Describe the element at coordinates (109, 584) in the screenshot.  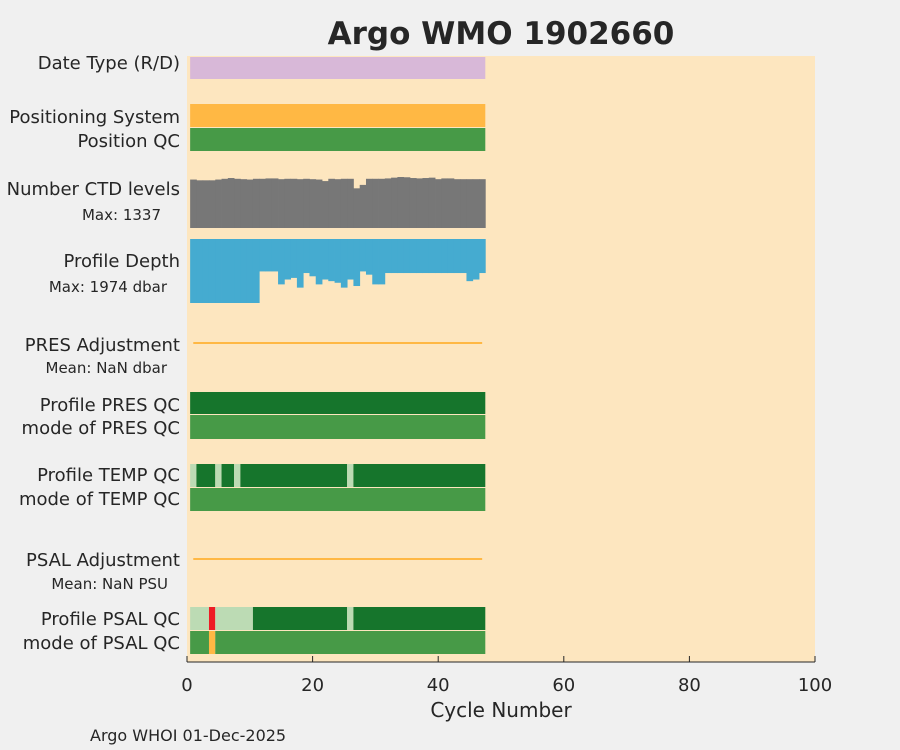
I see `psal-adjustment-mean-label: Mean: NaN PSU` at that location.